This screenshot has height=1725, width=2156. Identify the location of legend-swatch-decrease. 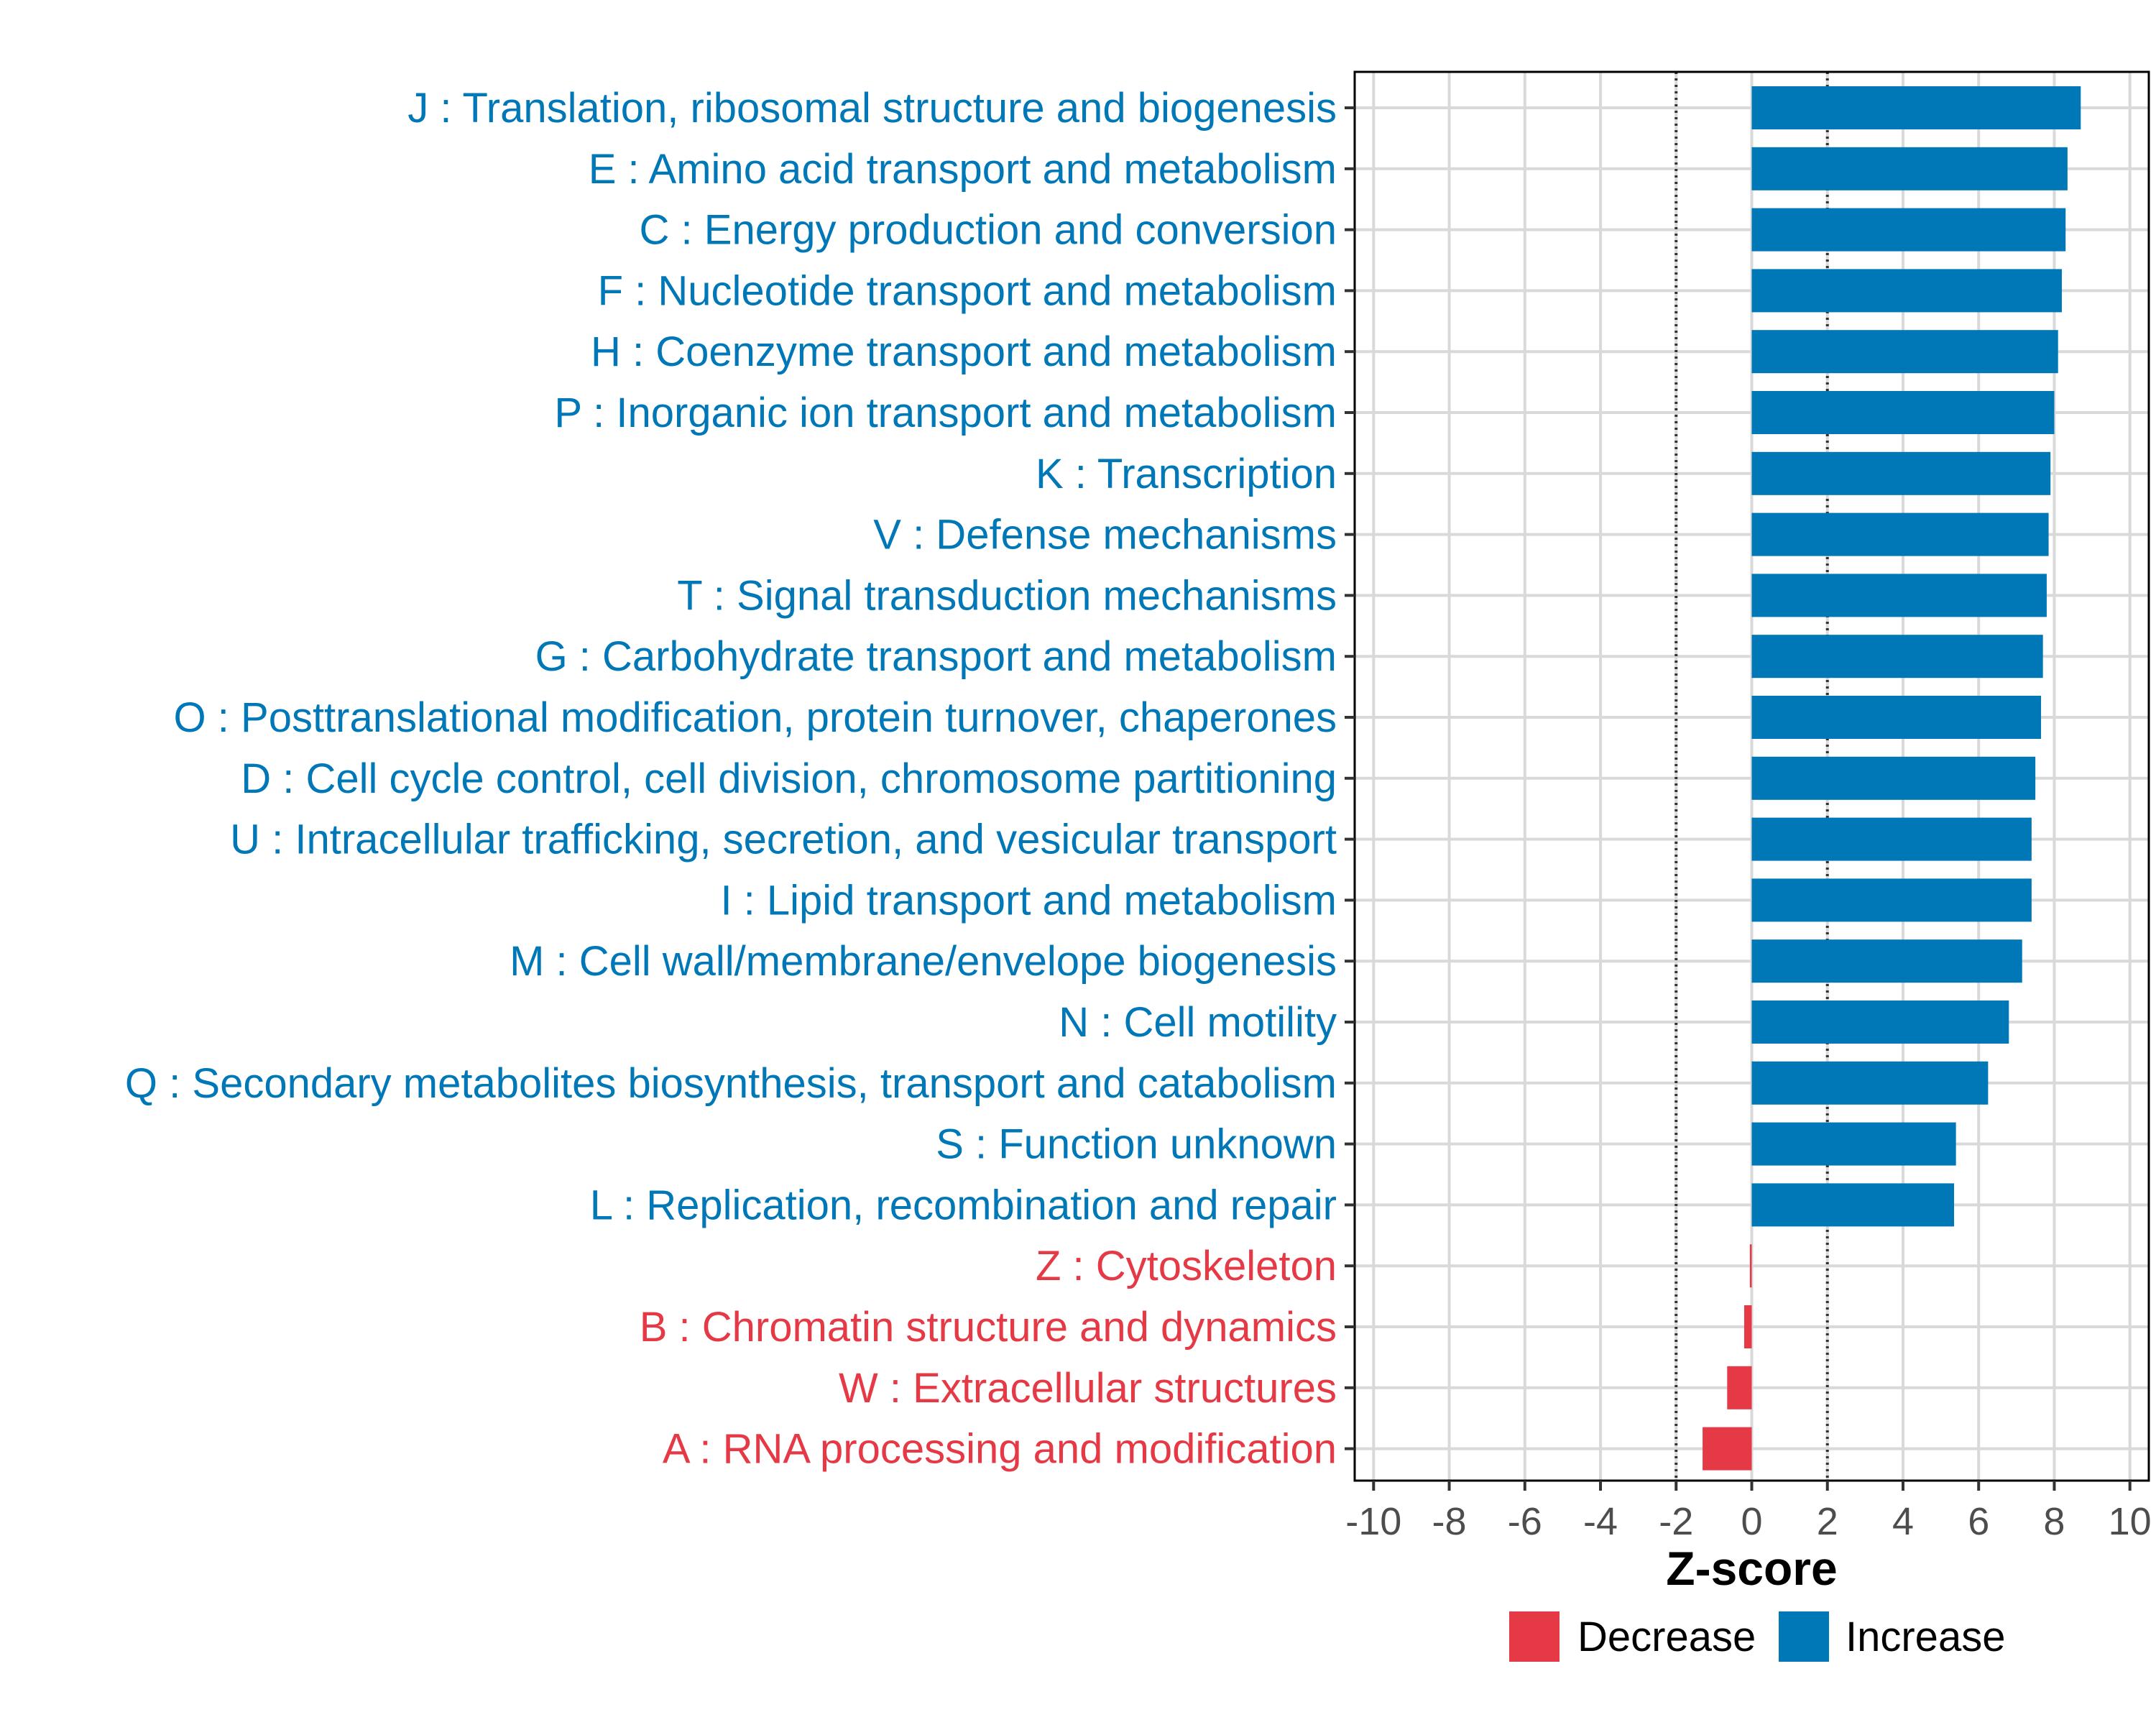
(1534, 1636).